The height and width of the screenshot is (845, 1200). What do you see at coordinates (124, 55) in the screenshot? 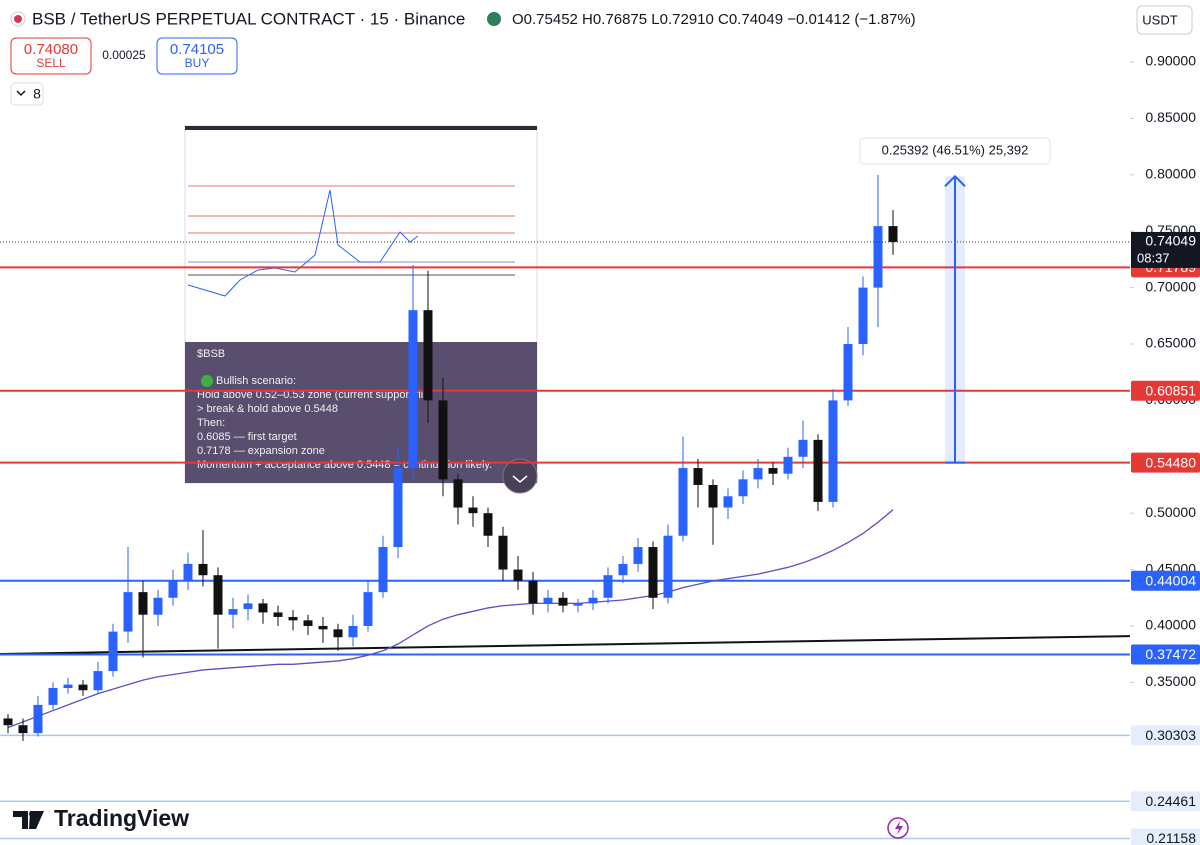
I see `spread: 0.00025` at bounding box center [124, 55].